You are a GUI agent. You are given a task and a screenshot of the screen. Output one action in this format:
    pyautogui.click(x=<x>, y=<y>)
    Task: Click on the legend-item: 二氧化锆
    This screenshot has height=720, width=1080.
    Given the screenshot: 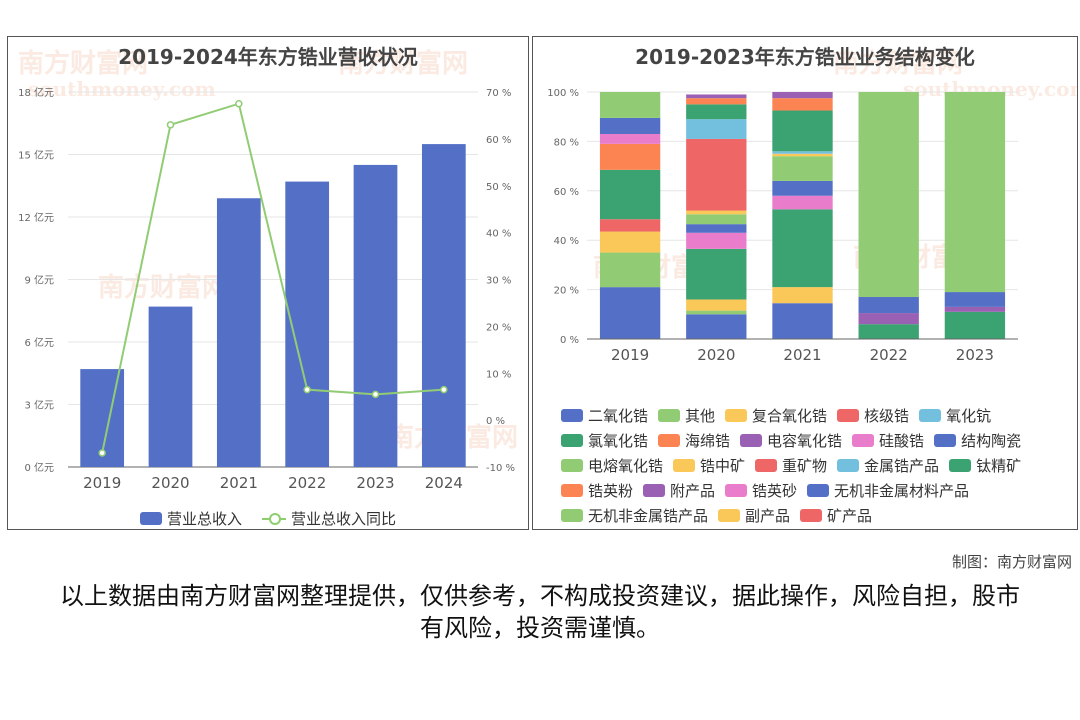 What is the action you would take?
    pyautogui.click(x=604, y=415)
    